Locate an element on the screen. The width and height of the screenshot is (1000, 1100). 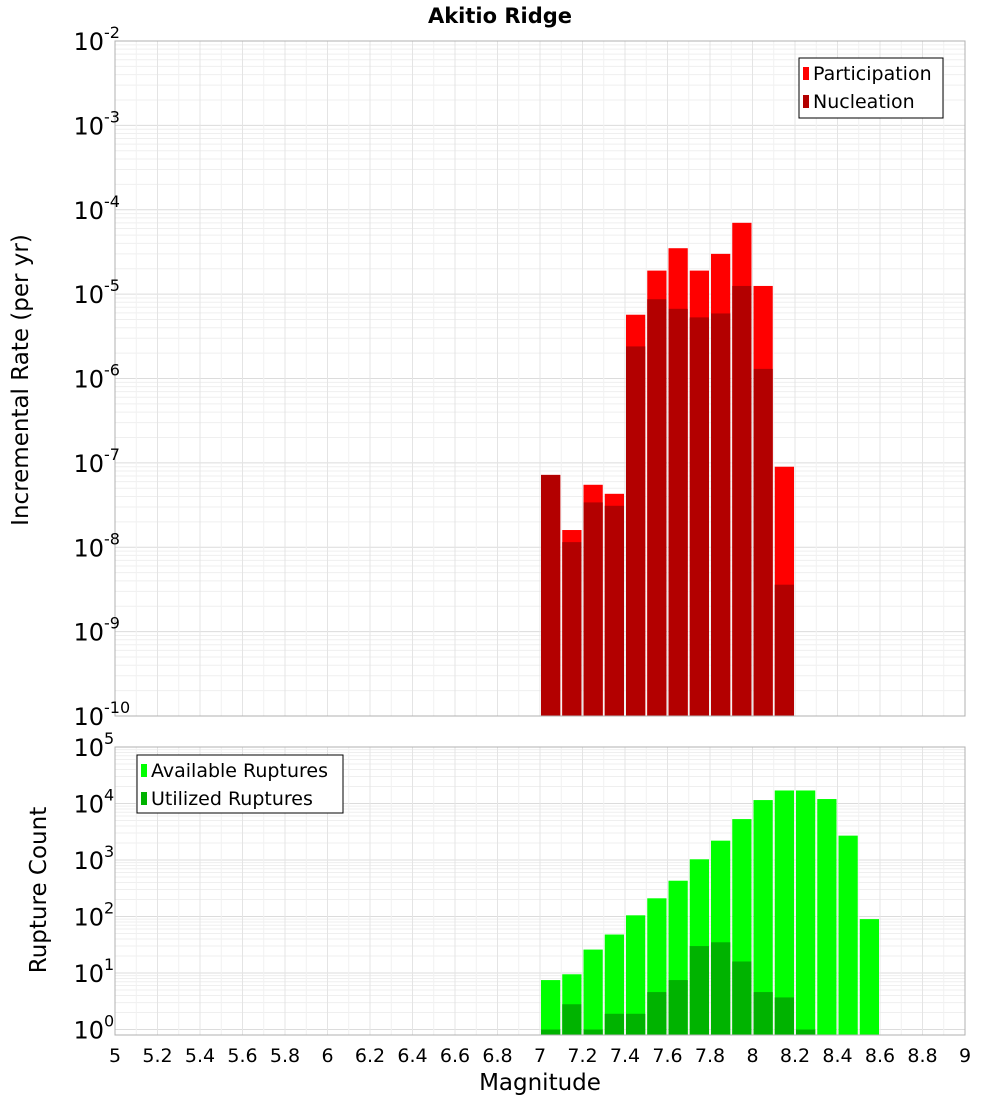
x-tick-label: 8.6 is located at coordinates (880, 1056).